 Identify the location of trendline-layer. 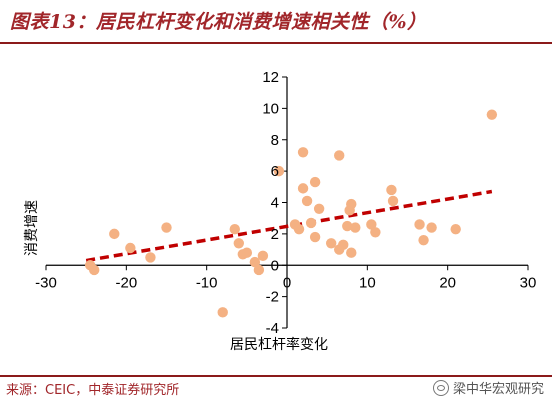
(289, 226).